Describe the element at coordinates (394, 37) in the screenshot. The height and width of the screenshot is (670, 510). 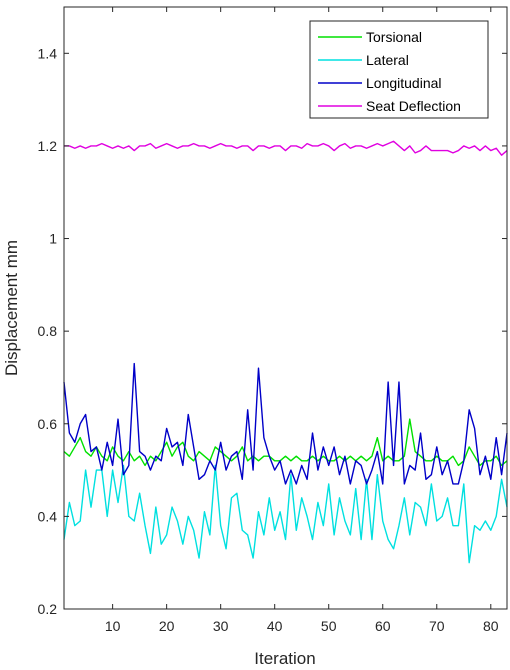
I see `legend-label-torsional: Torsional` at that location.